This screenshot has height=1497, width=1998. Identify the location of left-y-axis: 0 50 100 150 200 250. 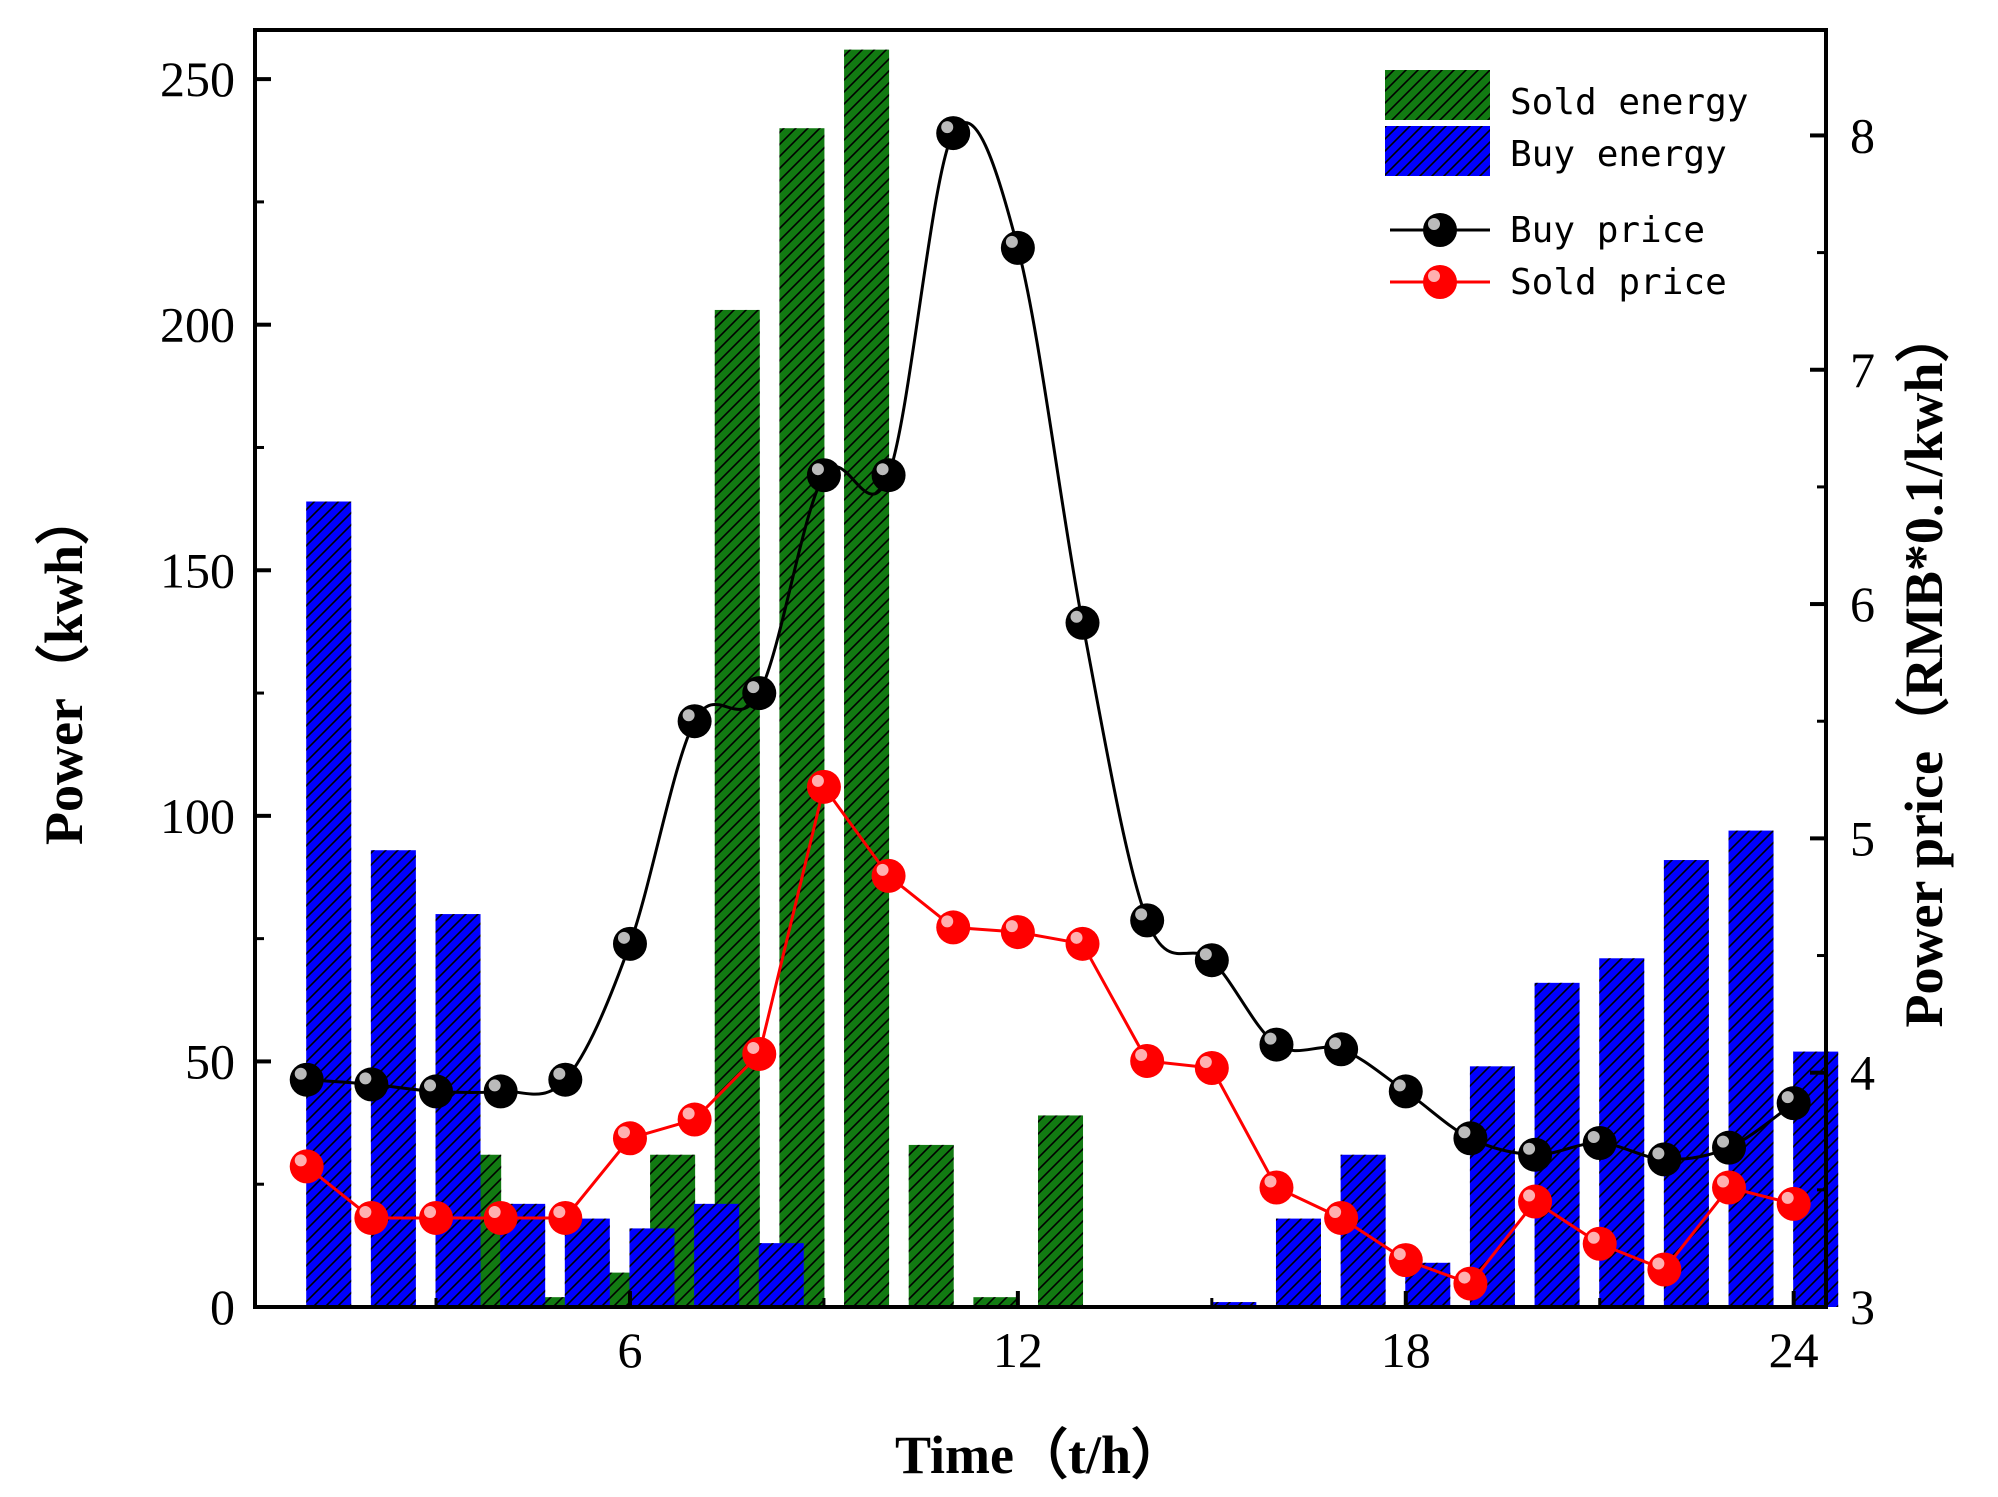
(215, 693).